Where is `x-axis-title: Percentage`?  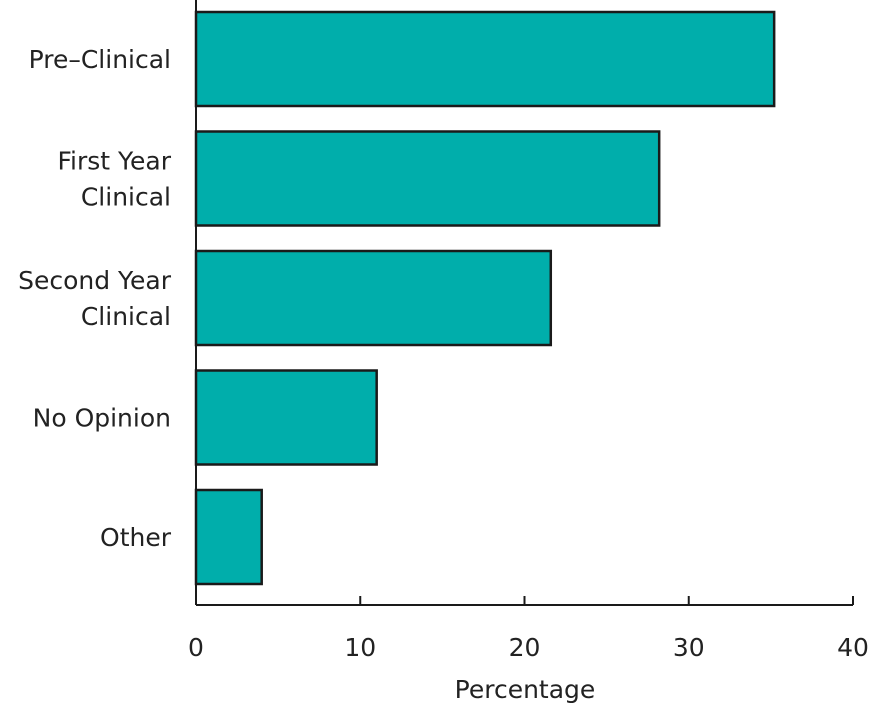
x-axis-title: Percentage is located at coordinates (525, 689).